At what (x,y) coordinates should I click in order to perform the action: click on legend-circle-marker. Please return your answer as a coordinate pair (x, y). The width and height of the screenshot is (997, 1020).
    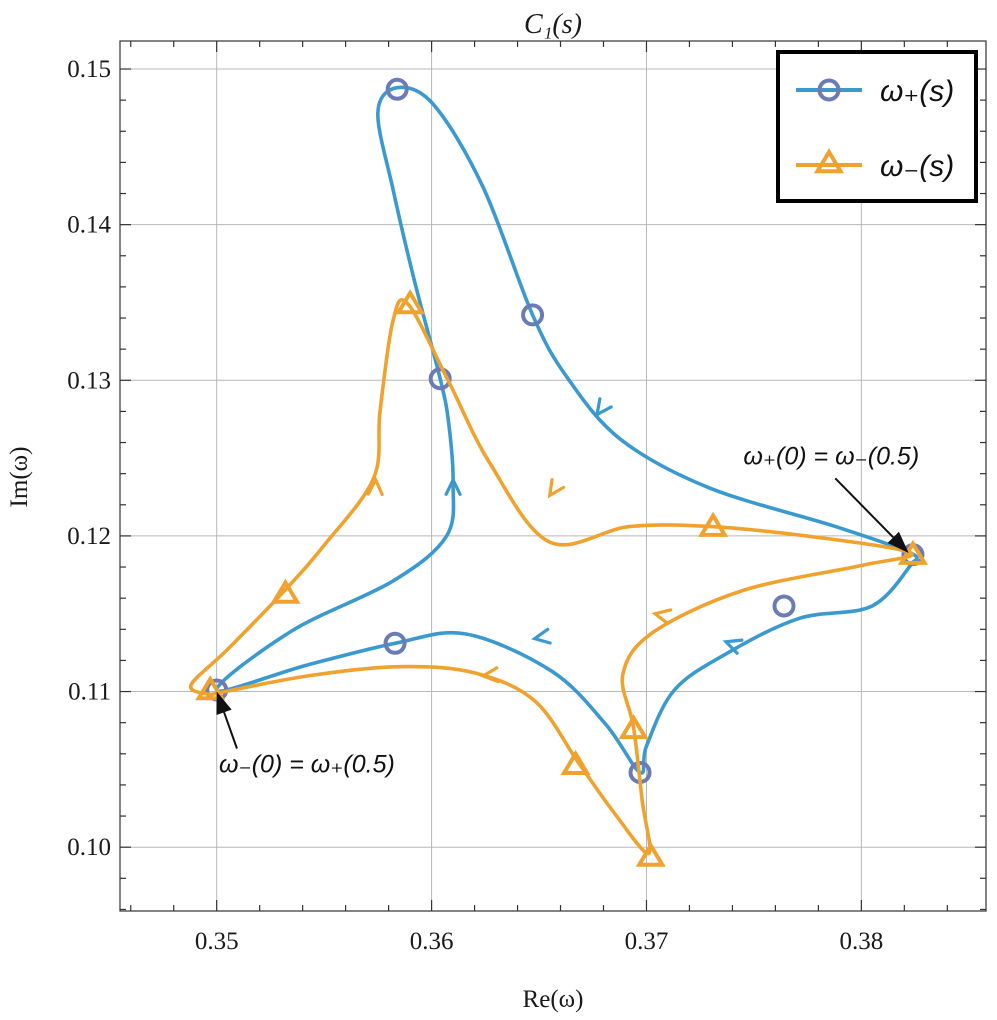
    Looking at the image, I should click on (829, 90).